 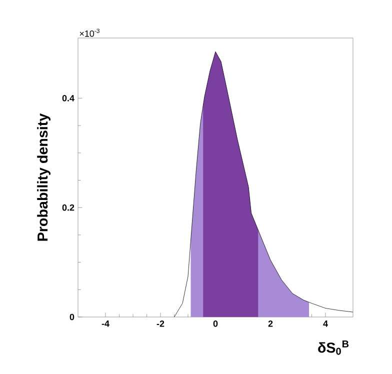 What do you see at coordinates (90, 32) in the screenshot?
I see `text: ×10$^{-3}$` at bounding box center [90, 32].